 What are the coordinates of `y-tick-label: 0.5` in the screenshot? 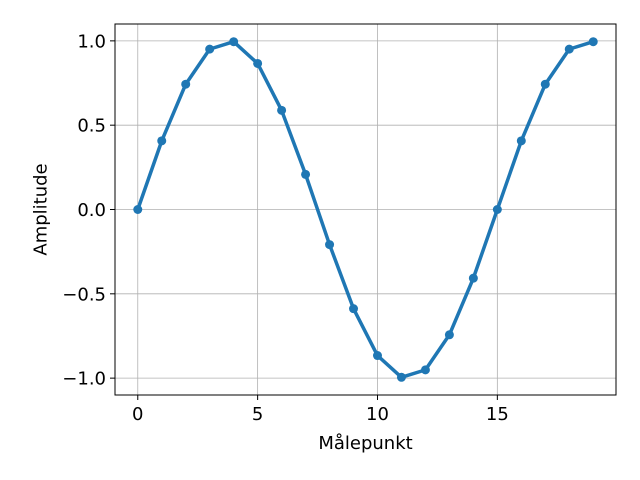 It's located at (91, 126).